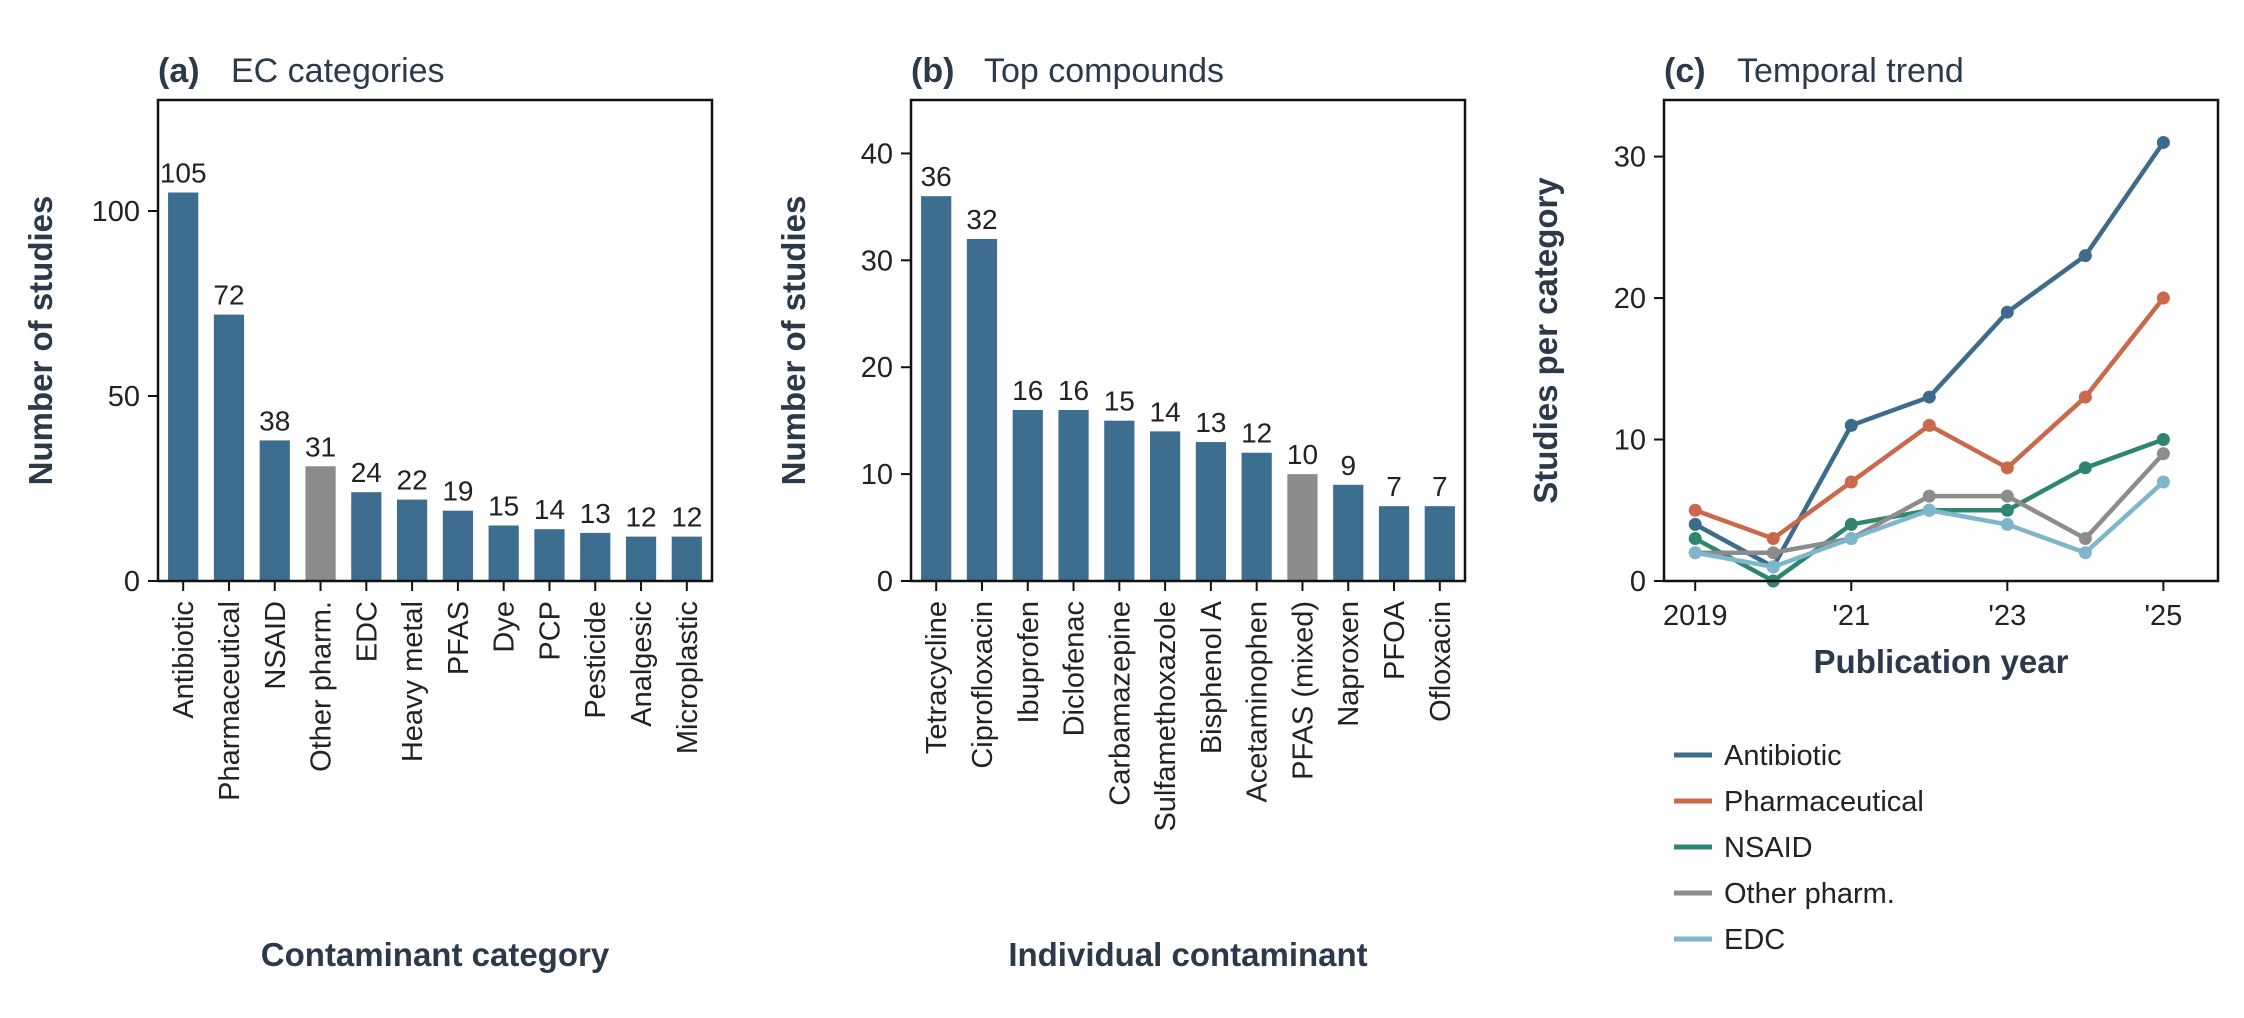 The height and width of the screenshot is (1018, 2244). I want to click on legend-label: Pharmaceutical, so click(1824, 802).